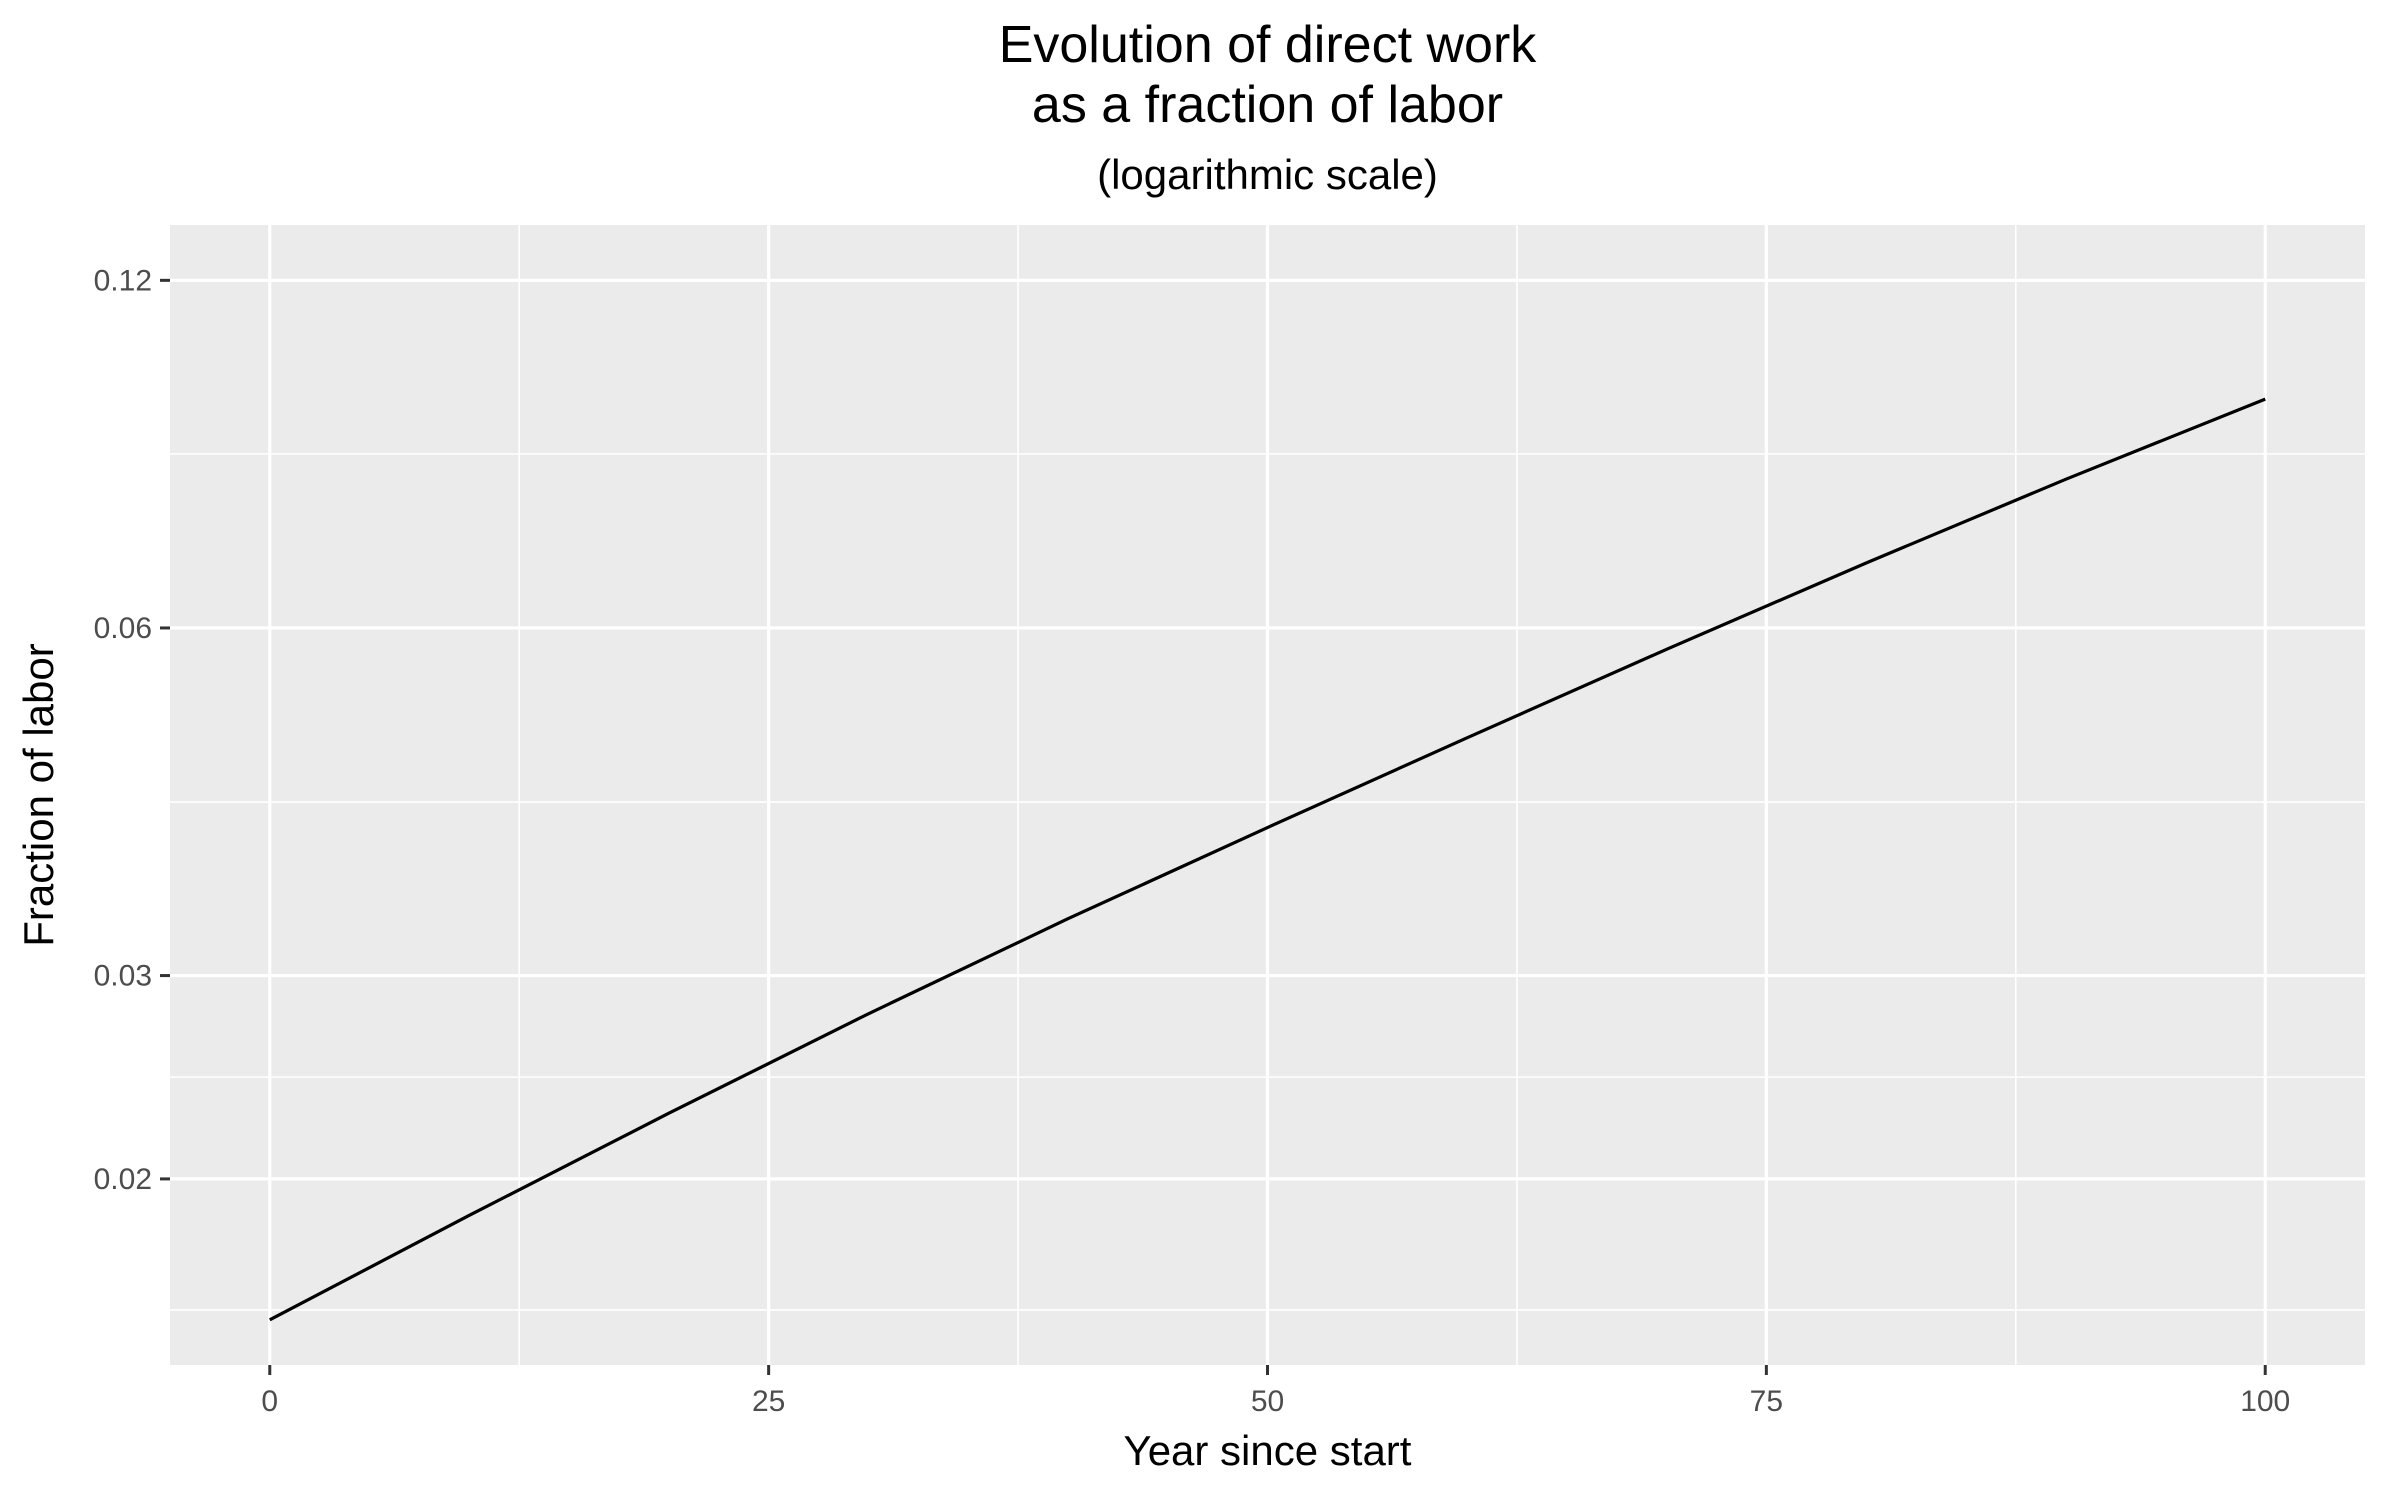 The height and width of the screenshot is (1500, 2400). What do you see at coordinates (1267, 105) in the screenshot?
I see `chart-title-line-2: as a fraction of labor` at bounding box center [1267, 105].